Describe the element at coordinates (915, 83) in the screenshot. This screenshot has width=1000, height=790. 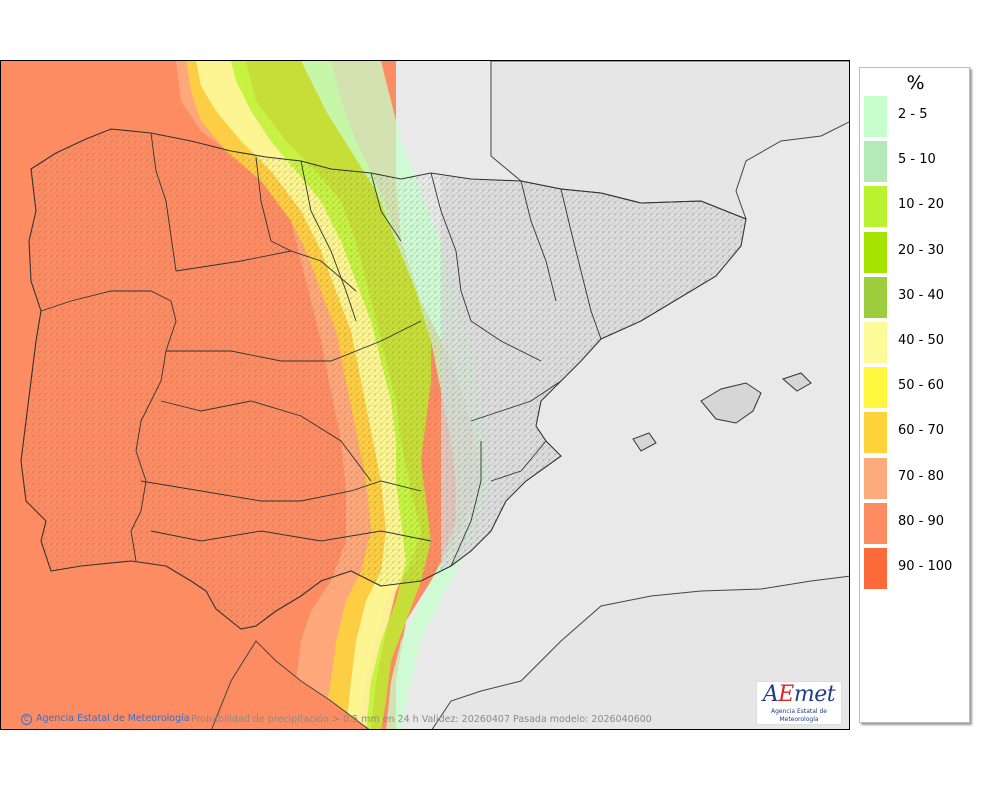
I see `legend-title: %` at that location.